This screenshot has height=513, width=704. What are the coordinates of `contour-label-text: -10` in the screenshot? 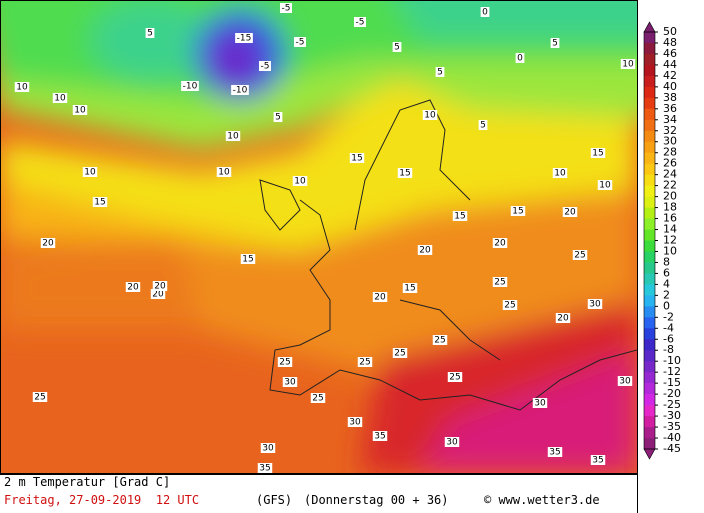 It's located at (240, 91).